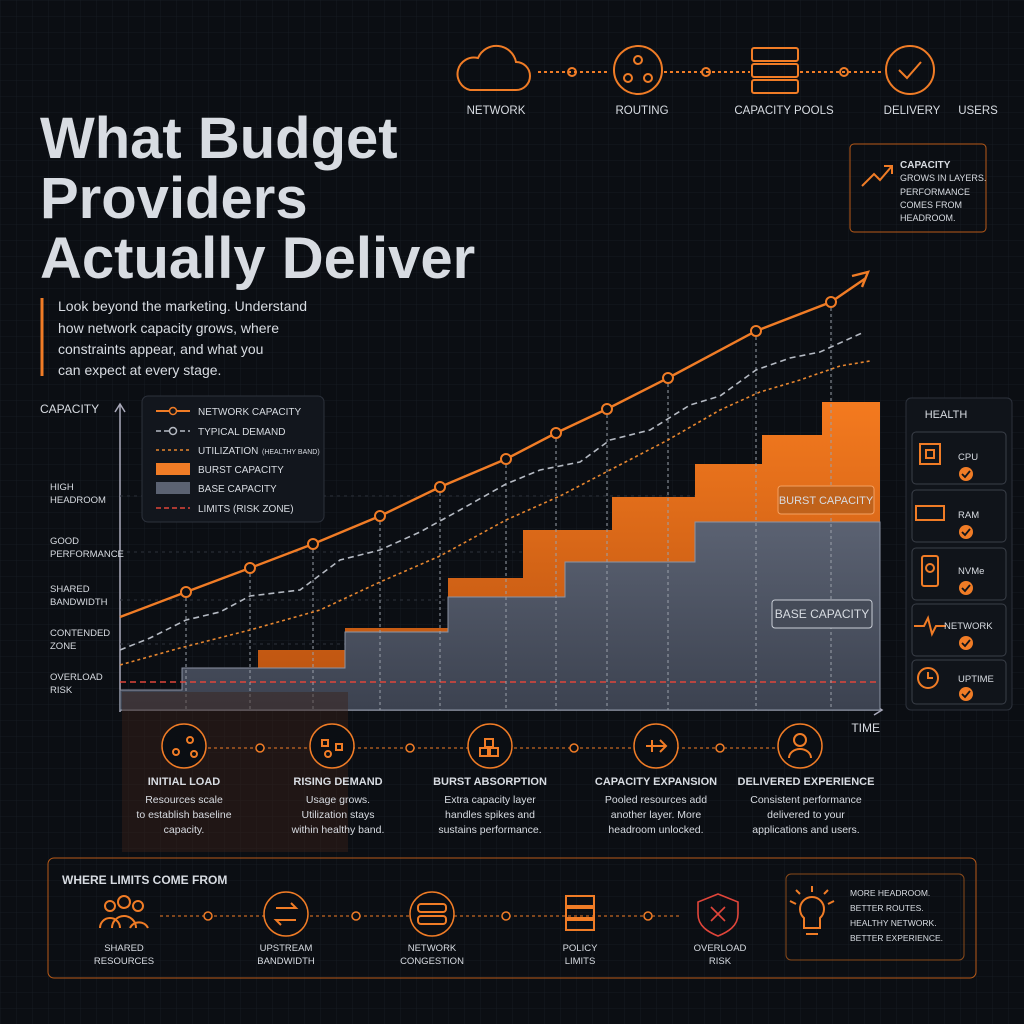 This screenshot has height=1024, width=1024. I want to click on limit-item: NETWORK, so click(432, 948).